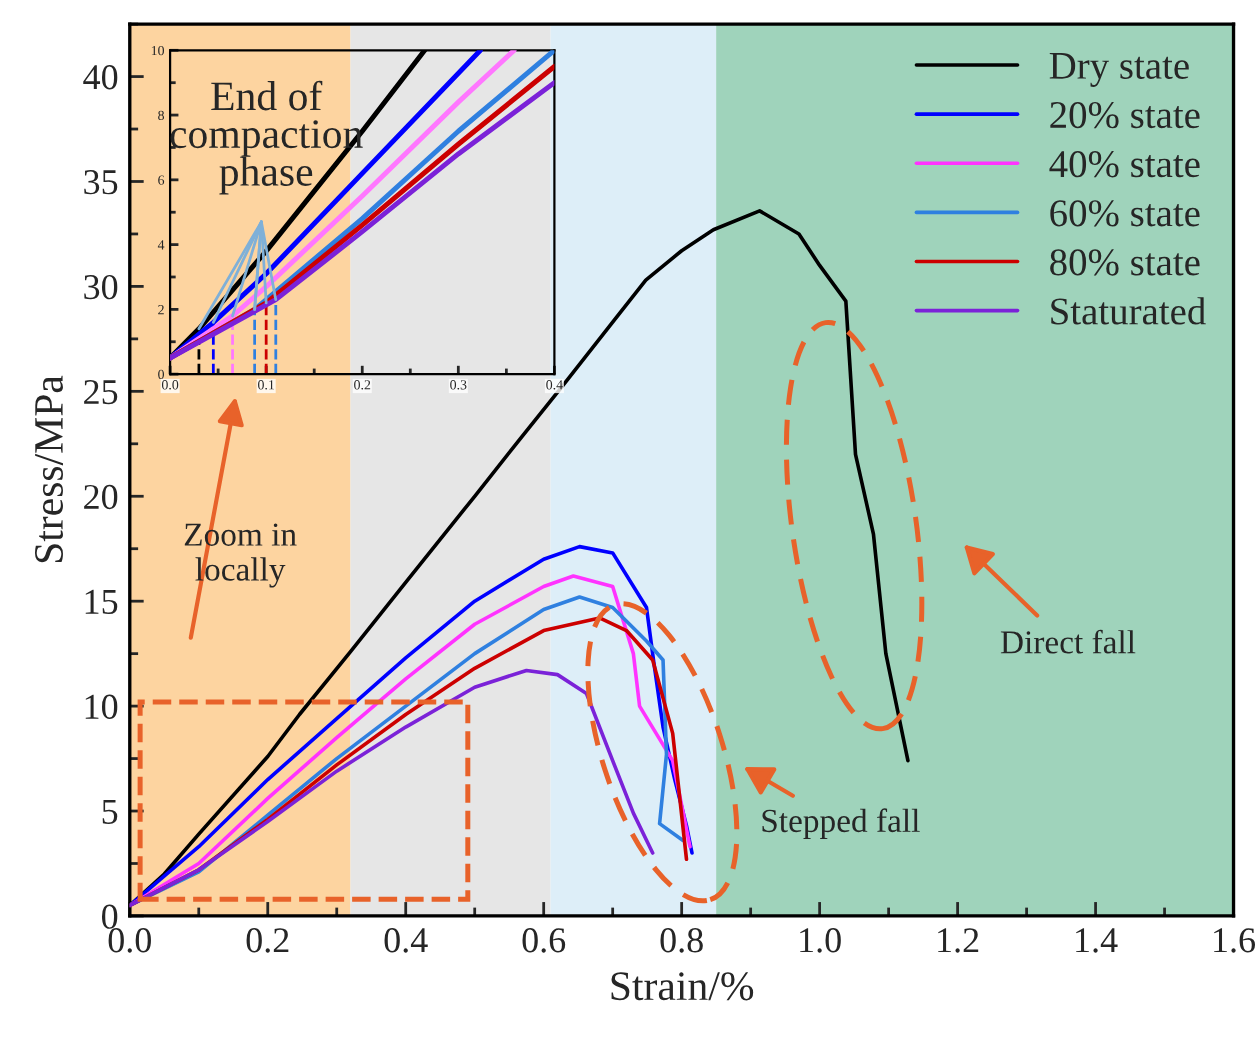  Describe the element at coordinates (101, 497) in the screenshot. I see `y-tick-label: 20` at that location.